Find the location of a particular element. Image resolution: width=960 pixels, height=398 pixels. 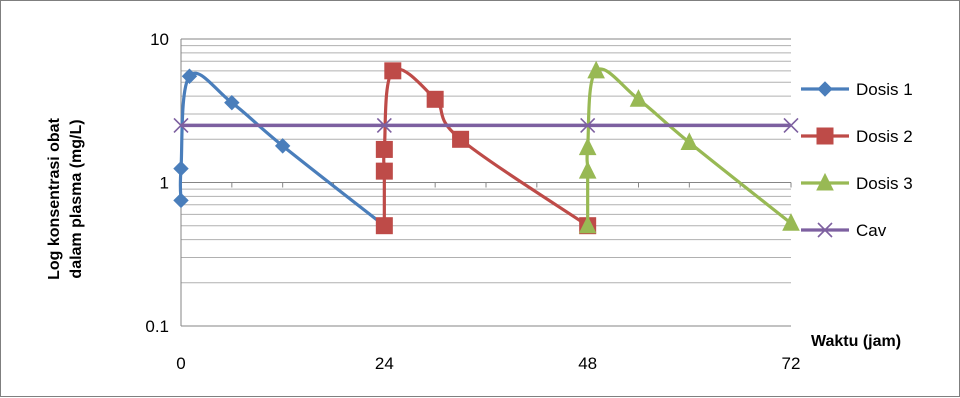

y-tick-label: 10 is located at coordinates (159, 39).